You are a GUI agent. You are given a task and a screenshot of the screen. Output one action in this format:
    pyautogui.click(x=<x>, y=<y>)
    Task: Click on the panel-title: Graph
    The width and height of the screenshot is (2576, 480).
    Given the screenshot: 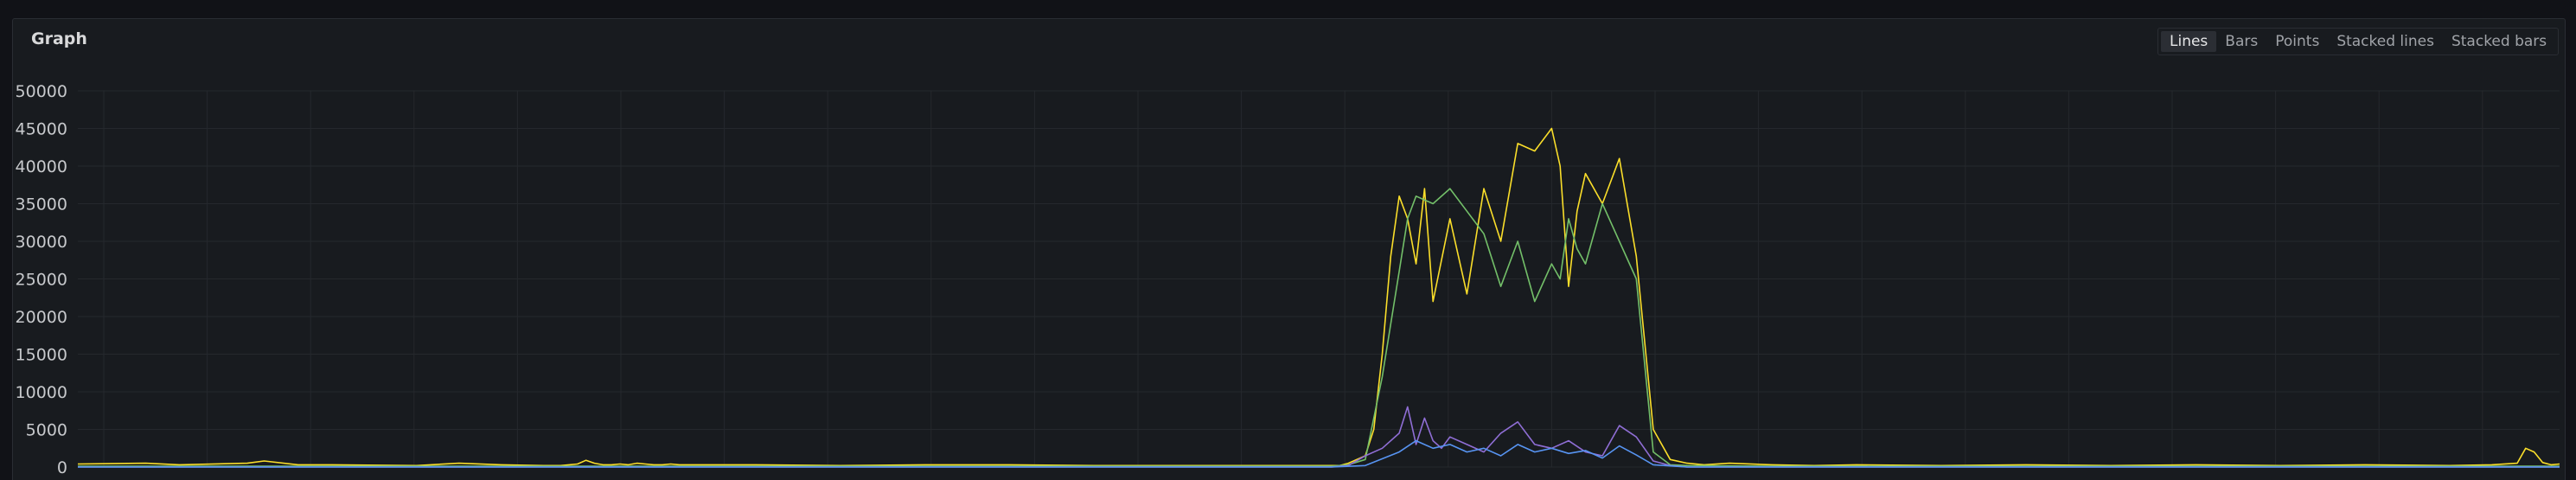 What is the action you would take?
    pyautogui.click(x=59, y=38)
    